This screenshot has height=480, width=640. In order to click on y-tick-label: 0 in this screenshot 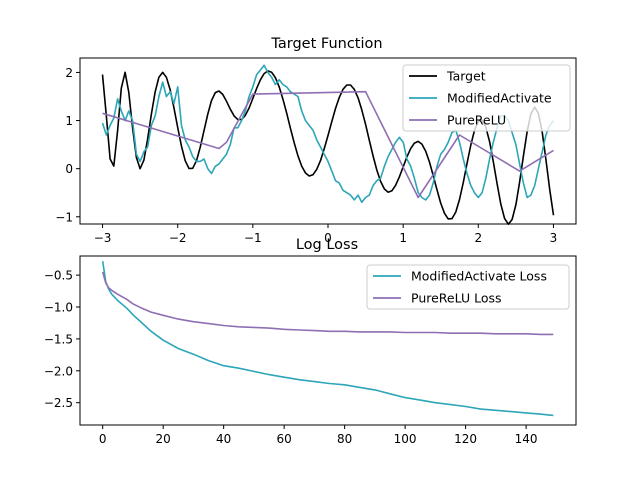, I will do `click(69, 169)`.